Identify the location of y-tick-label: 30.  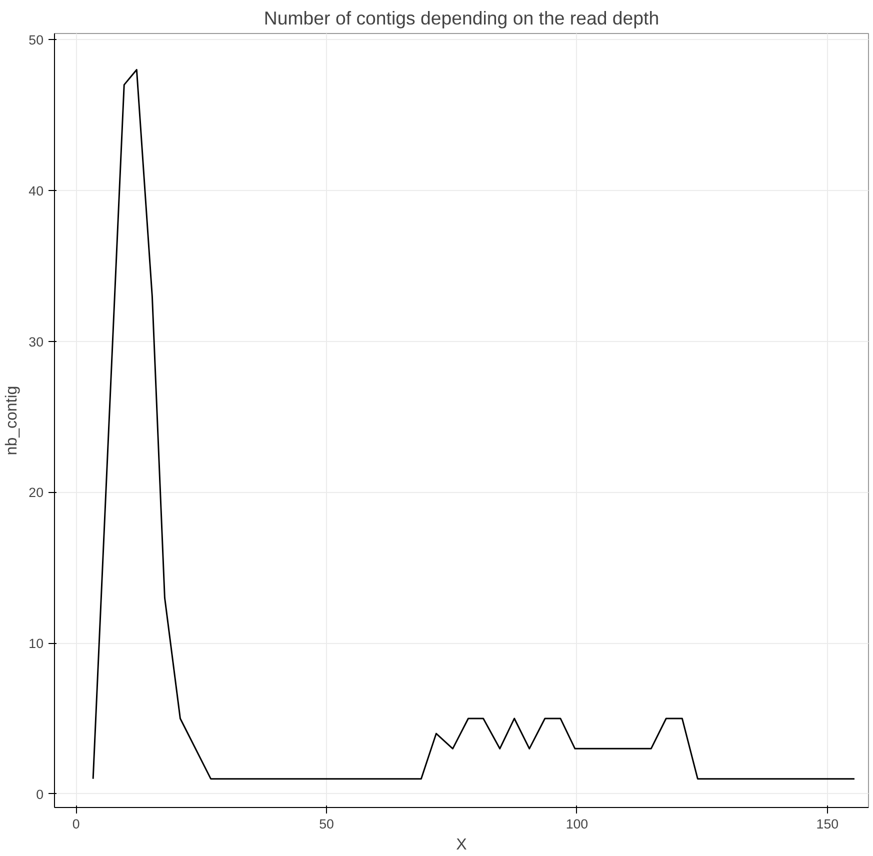
(36, 342).